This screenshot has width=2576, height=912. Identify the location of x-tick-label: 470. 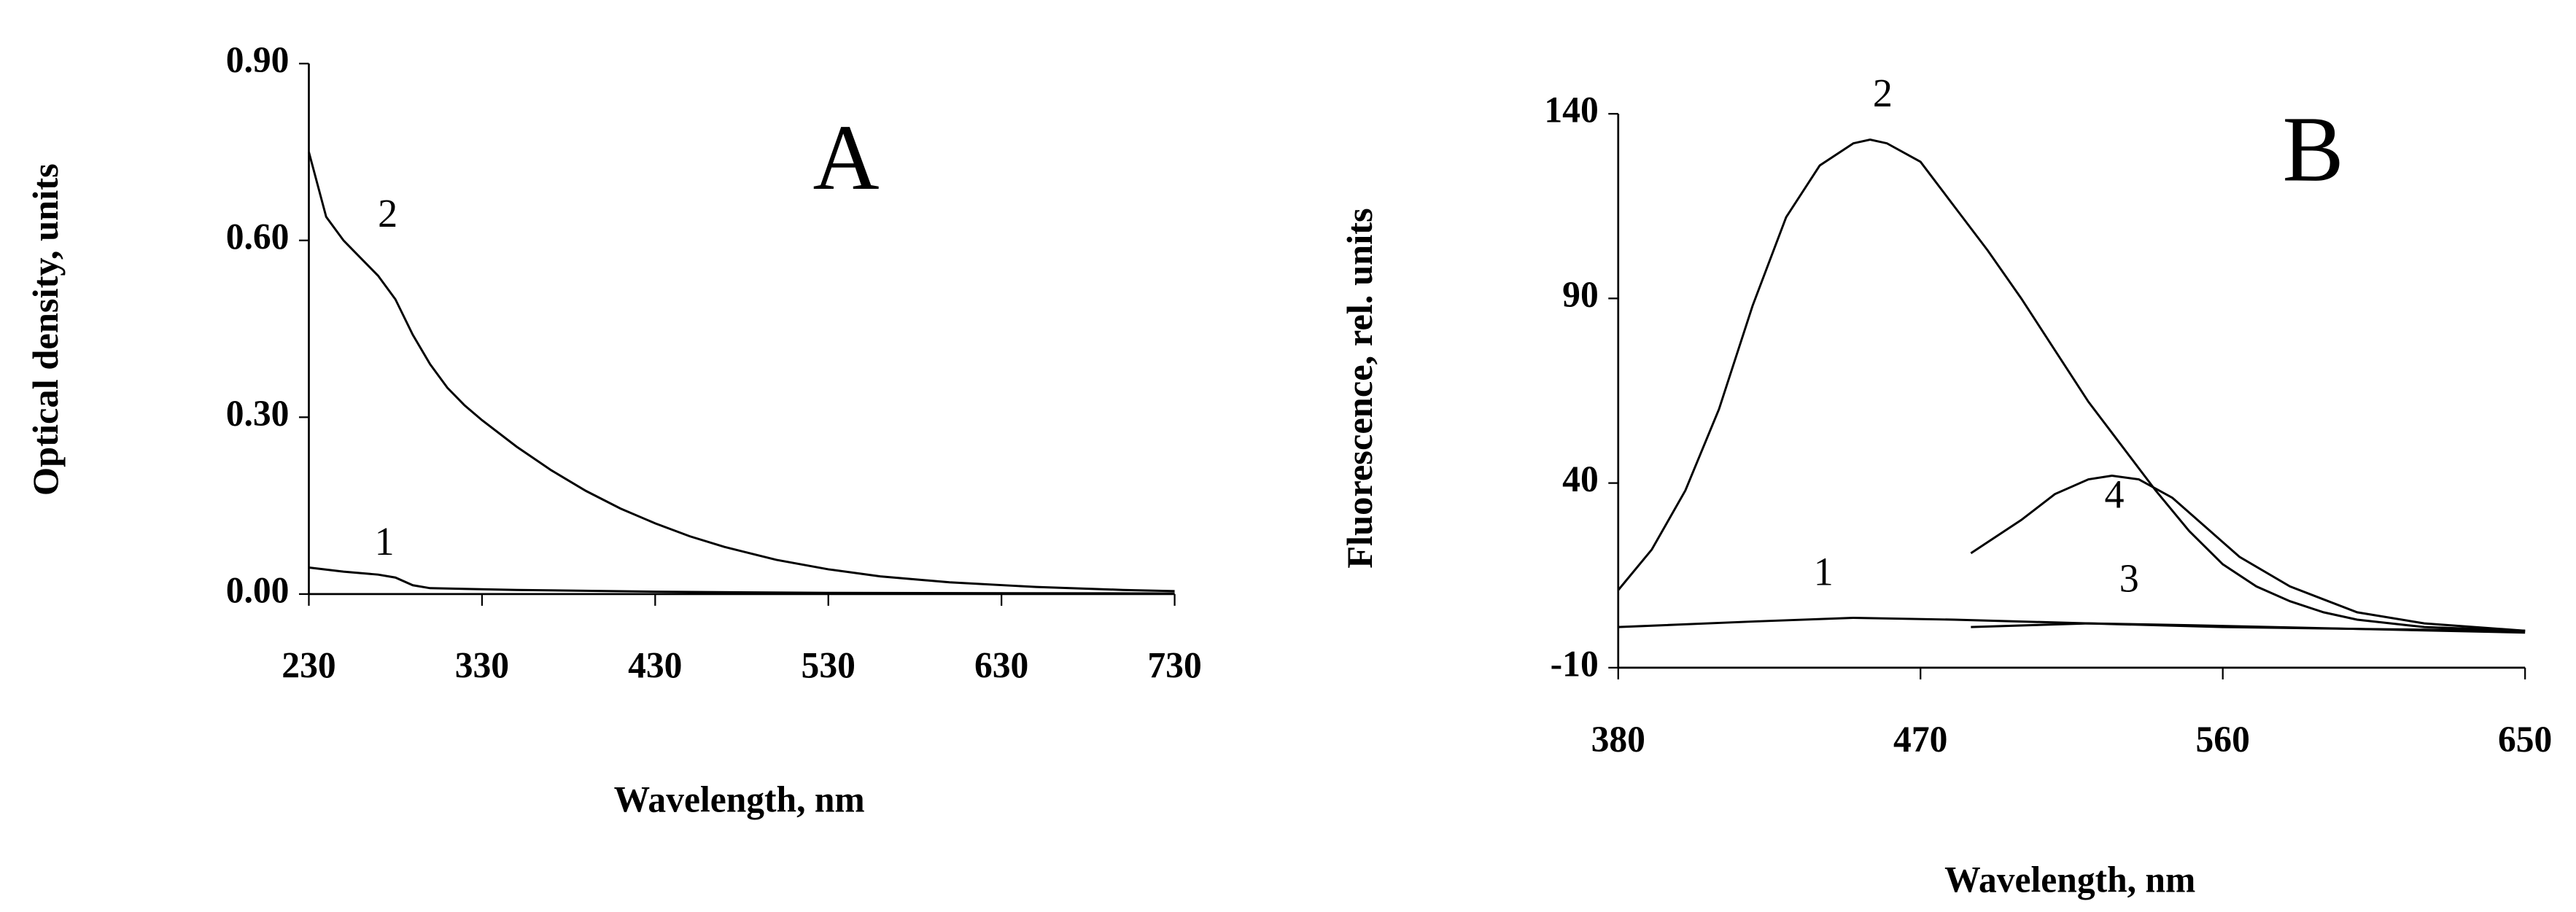
(1920, 739).